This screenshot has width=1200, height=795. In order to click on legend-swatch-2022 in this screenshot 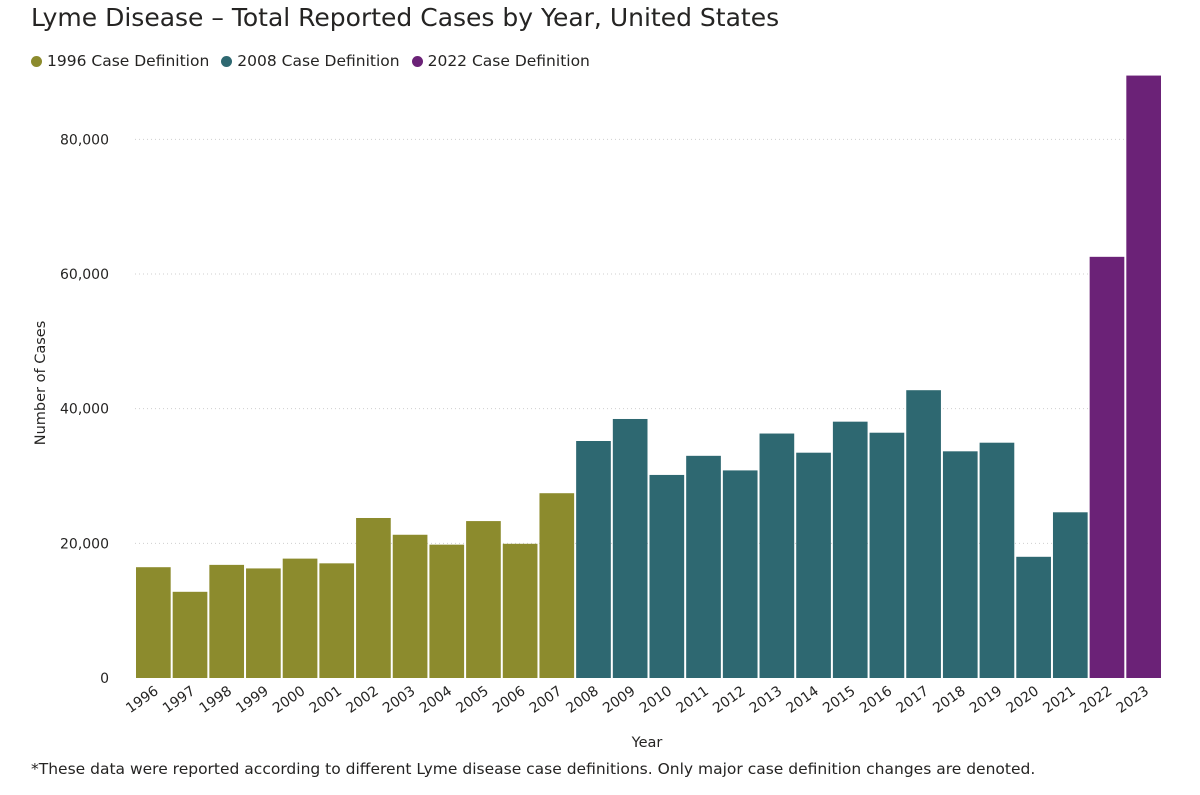, I will do `click(417, 61)`.